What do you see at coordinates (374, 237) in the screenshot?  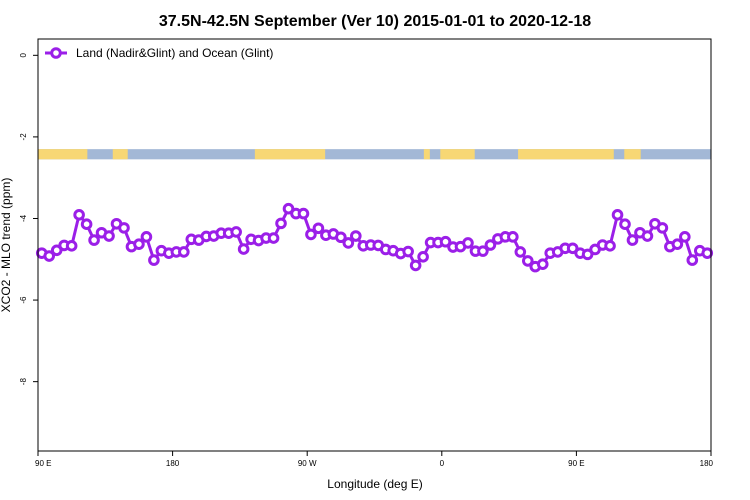 I see `plot-area` at bounding box center [374, 237].